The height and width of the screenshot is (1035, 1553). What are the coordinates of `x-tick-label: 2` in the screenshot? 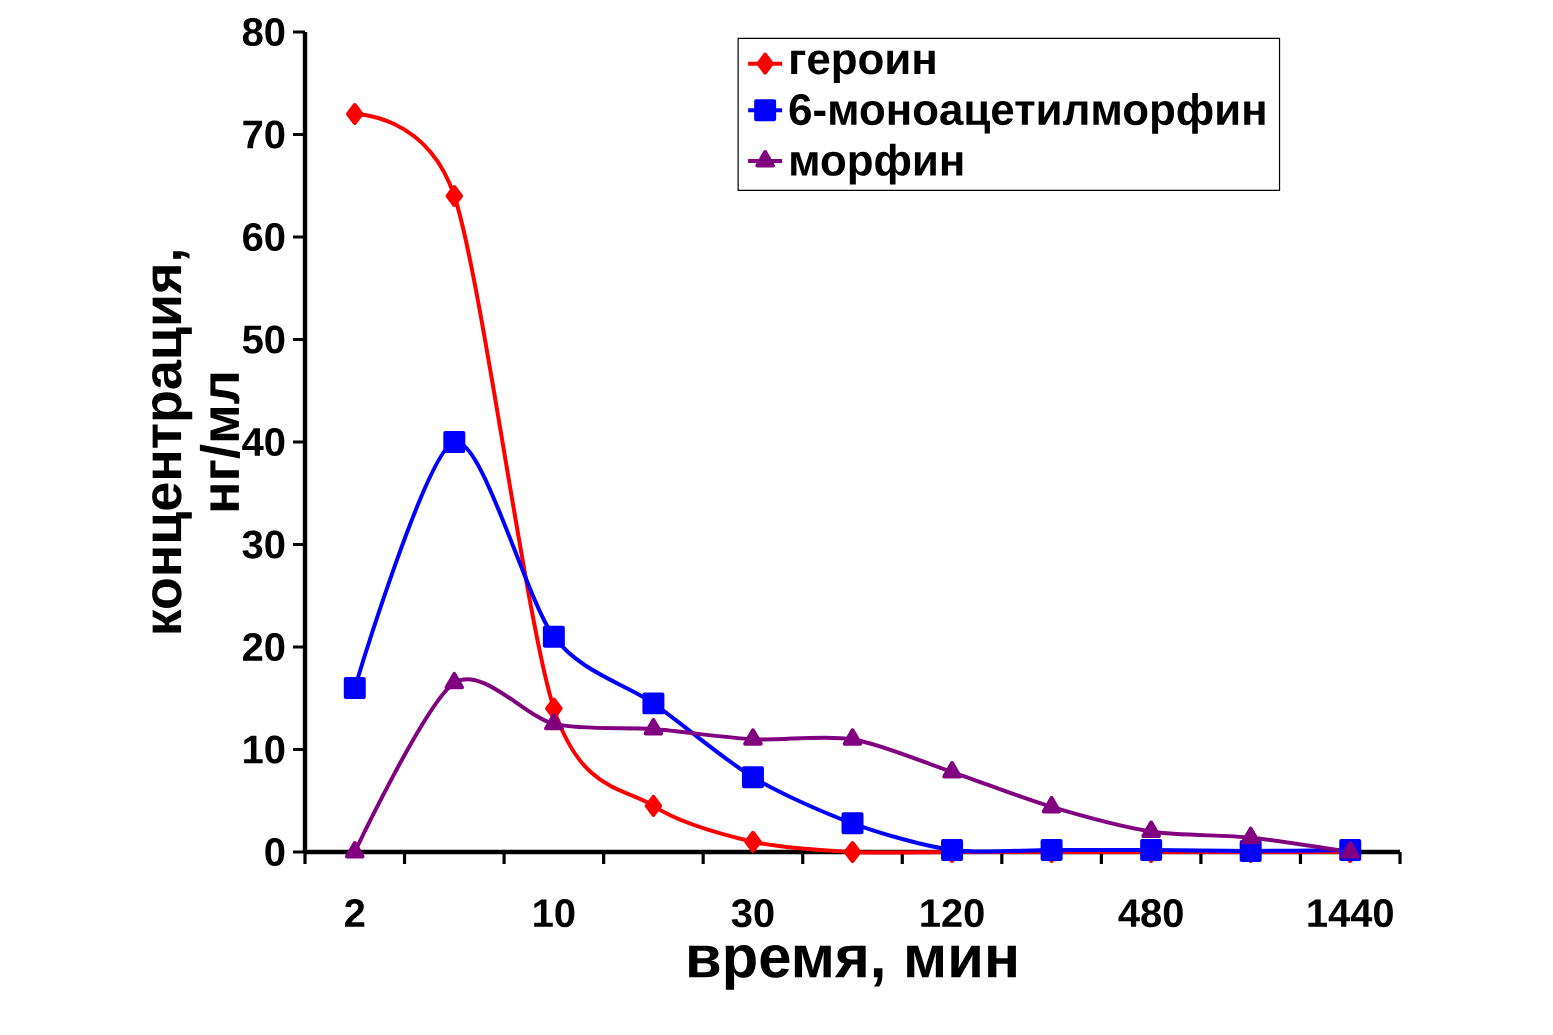 It's located at (355, 913).